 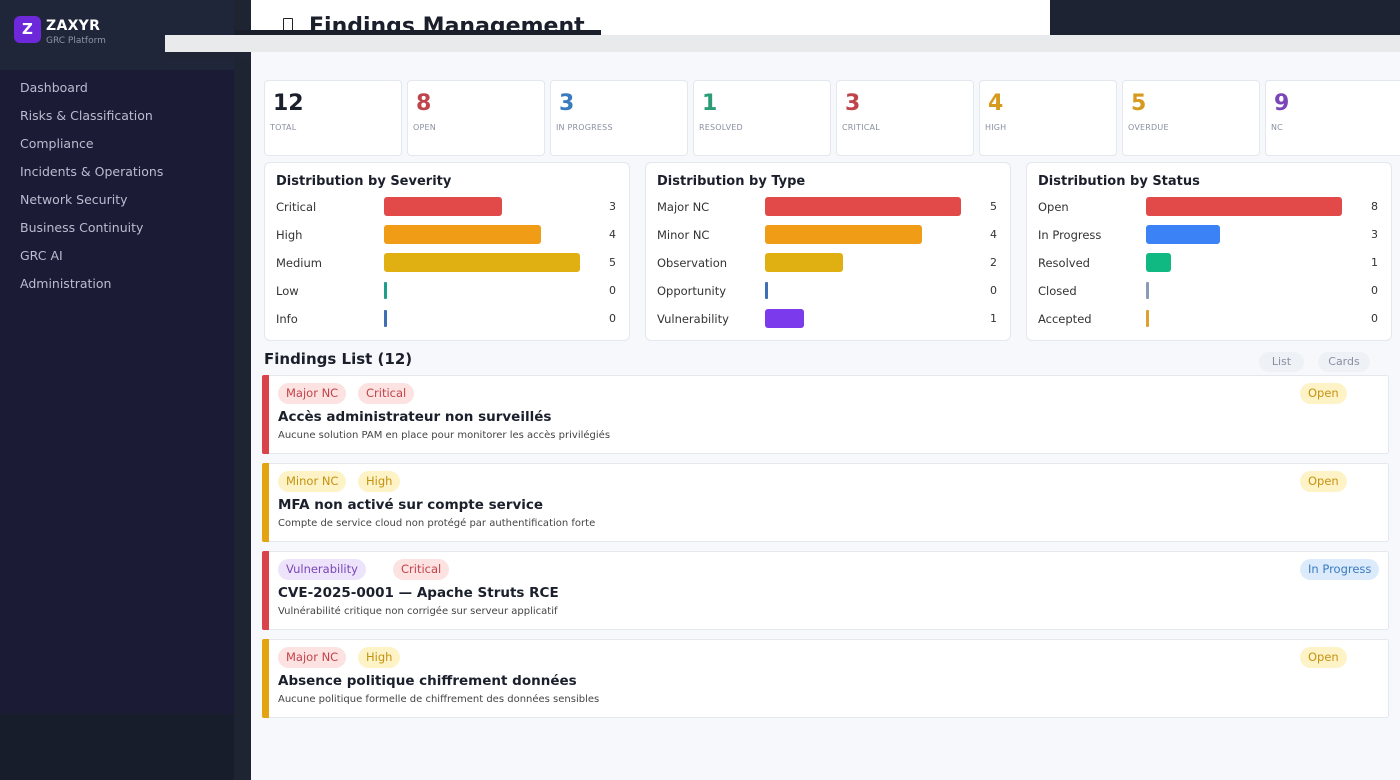 What do you see at coordinates (1374, 206) in the screenshot?
I see `dist-count: 8` at bounding box center [1374, 206].